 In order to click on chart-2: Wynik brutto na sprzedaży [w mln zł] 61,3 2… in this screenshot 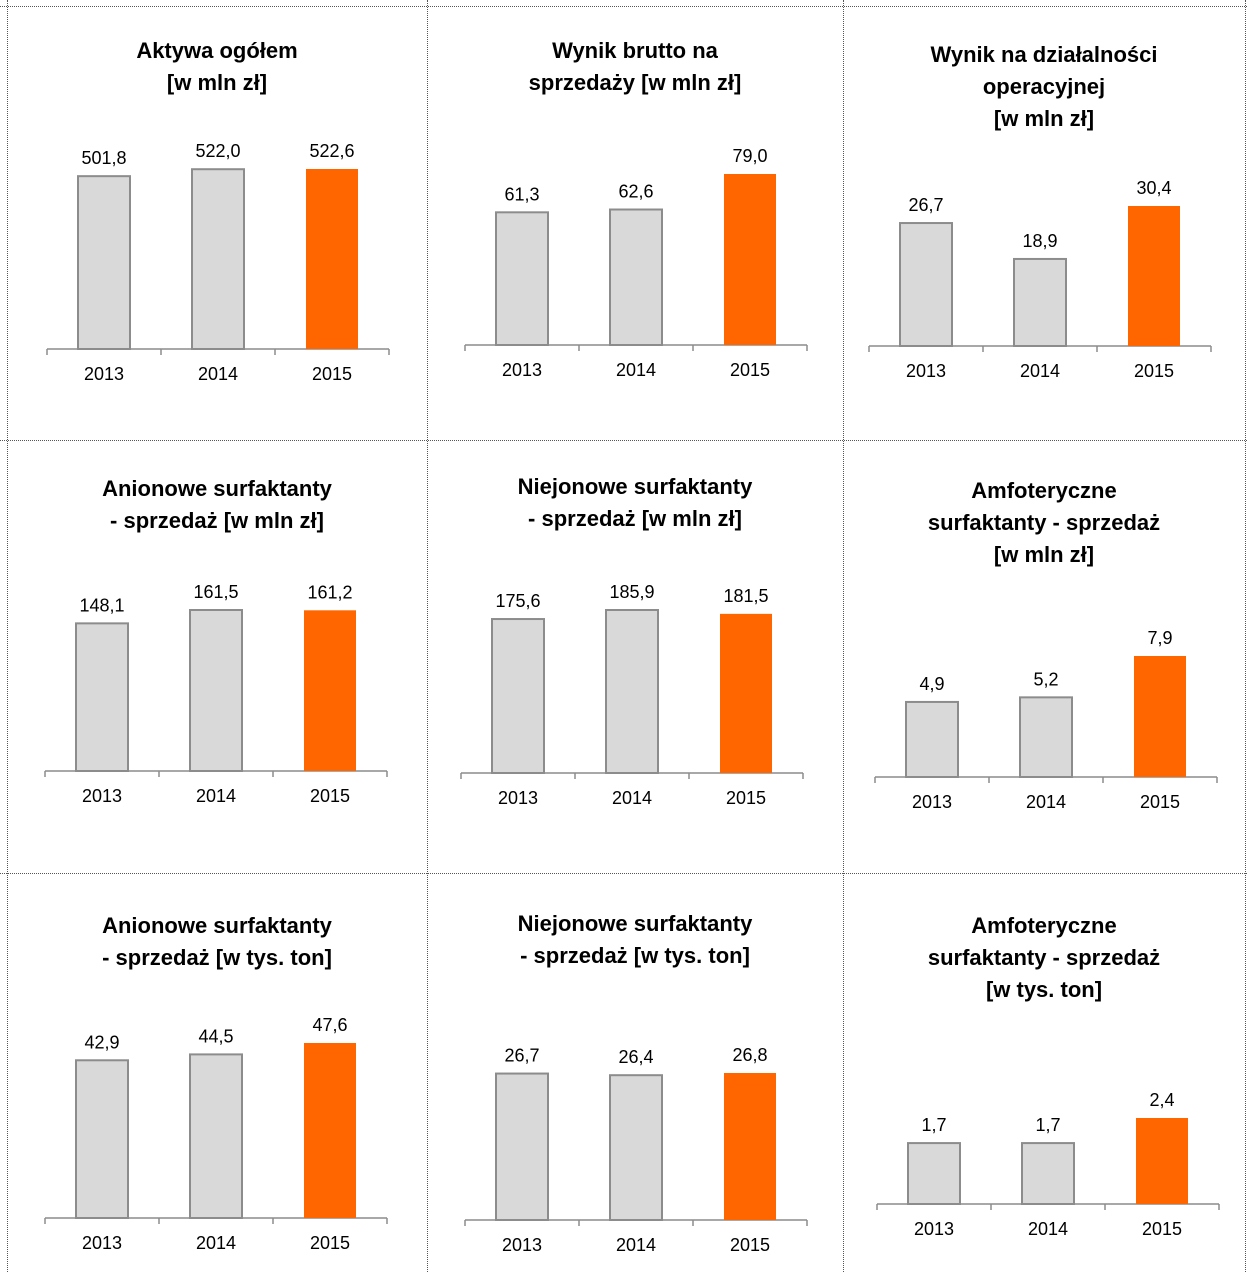, I will do `click(636, 209)`.